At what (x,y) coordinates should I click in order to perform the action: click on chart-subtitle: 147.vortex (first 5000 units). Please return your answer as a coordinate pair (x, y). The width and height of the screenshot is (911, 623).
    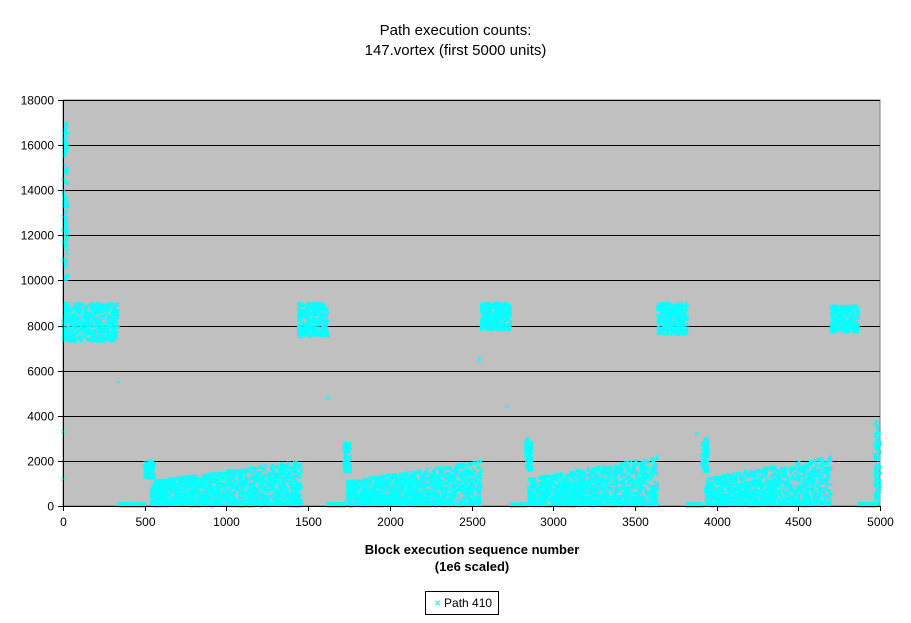
    Looking at the image, I should click on (455, 50).